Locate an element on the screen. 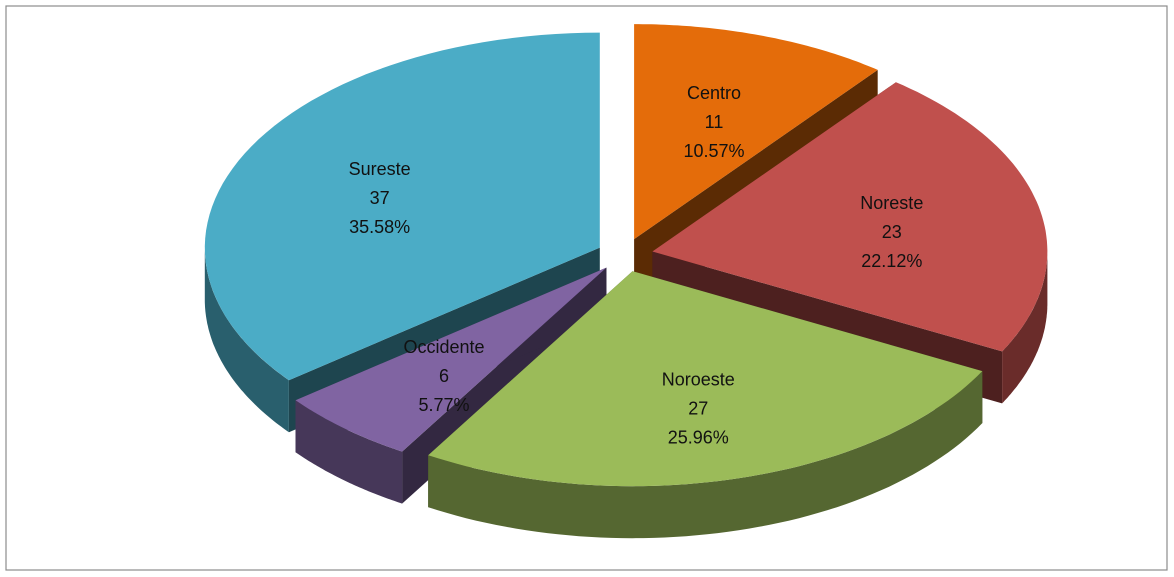 The height and width of the screenshot is (577, 1174). label-percent: 25.96% is located at coordinates (698, 437).